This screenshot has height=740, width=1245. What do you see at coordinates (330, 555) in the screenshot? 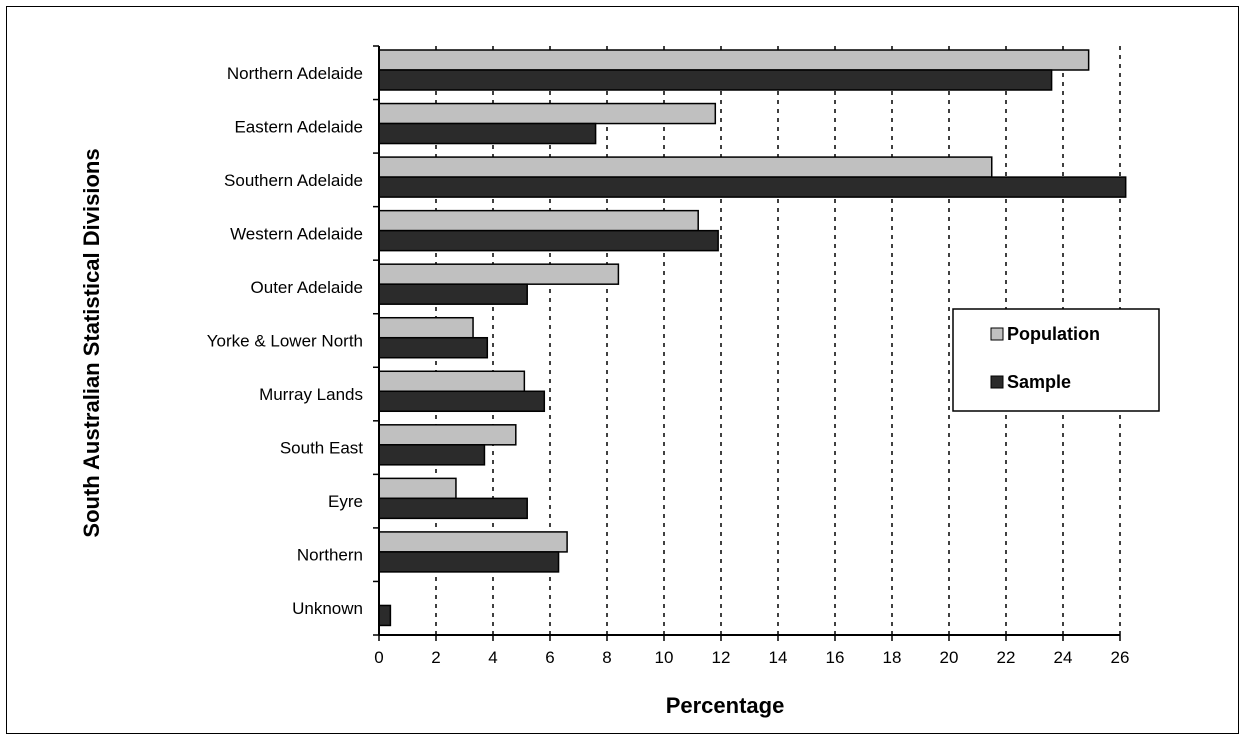
I see `category-label: Northern` at bounding box center [330, 555].